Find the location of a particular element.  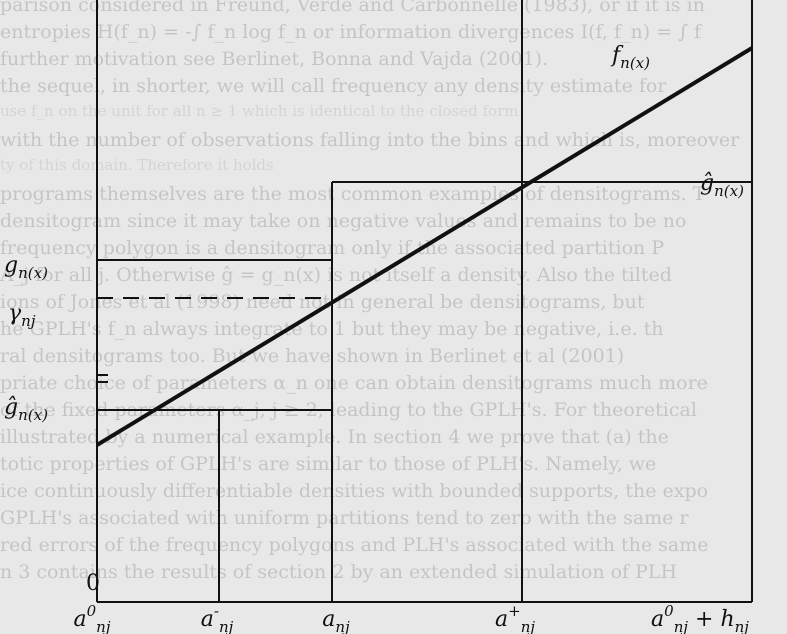

x-tick-a-nj-plus: a+​nj​ is located at coordinates (515, 618).